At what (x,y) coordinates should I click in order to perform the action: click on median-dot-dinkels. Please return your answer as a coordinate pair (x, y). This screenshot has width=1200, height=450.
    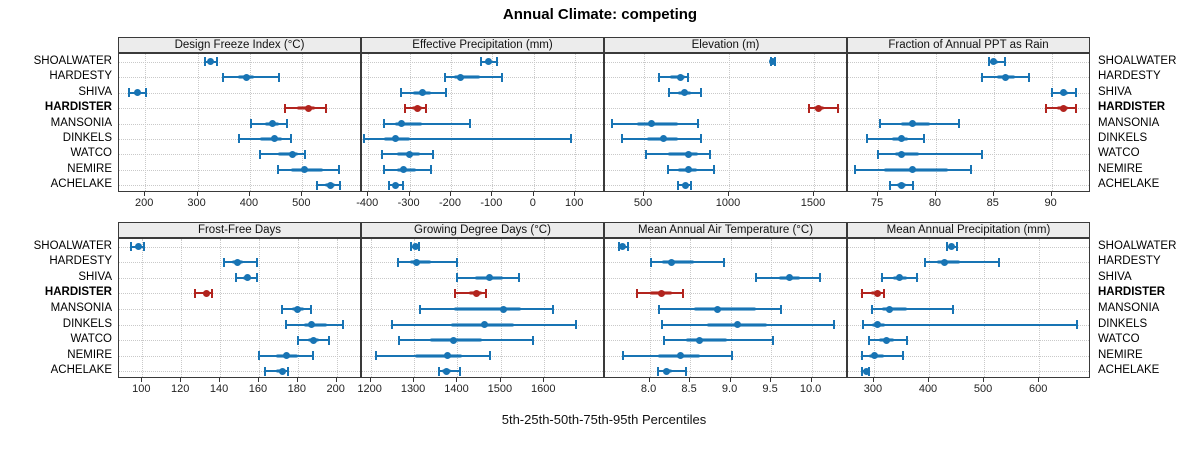
    Looking at the image, I should click on (275, 139).